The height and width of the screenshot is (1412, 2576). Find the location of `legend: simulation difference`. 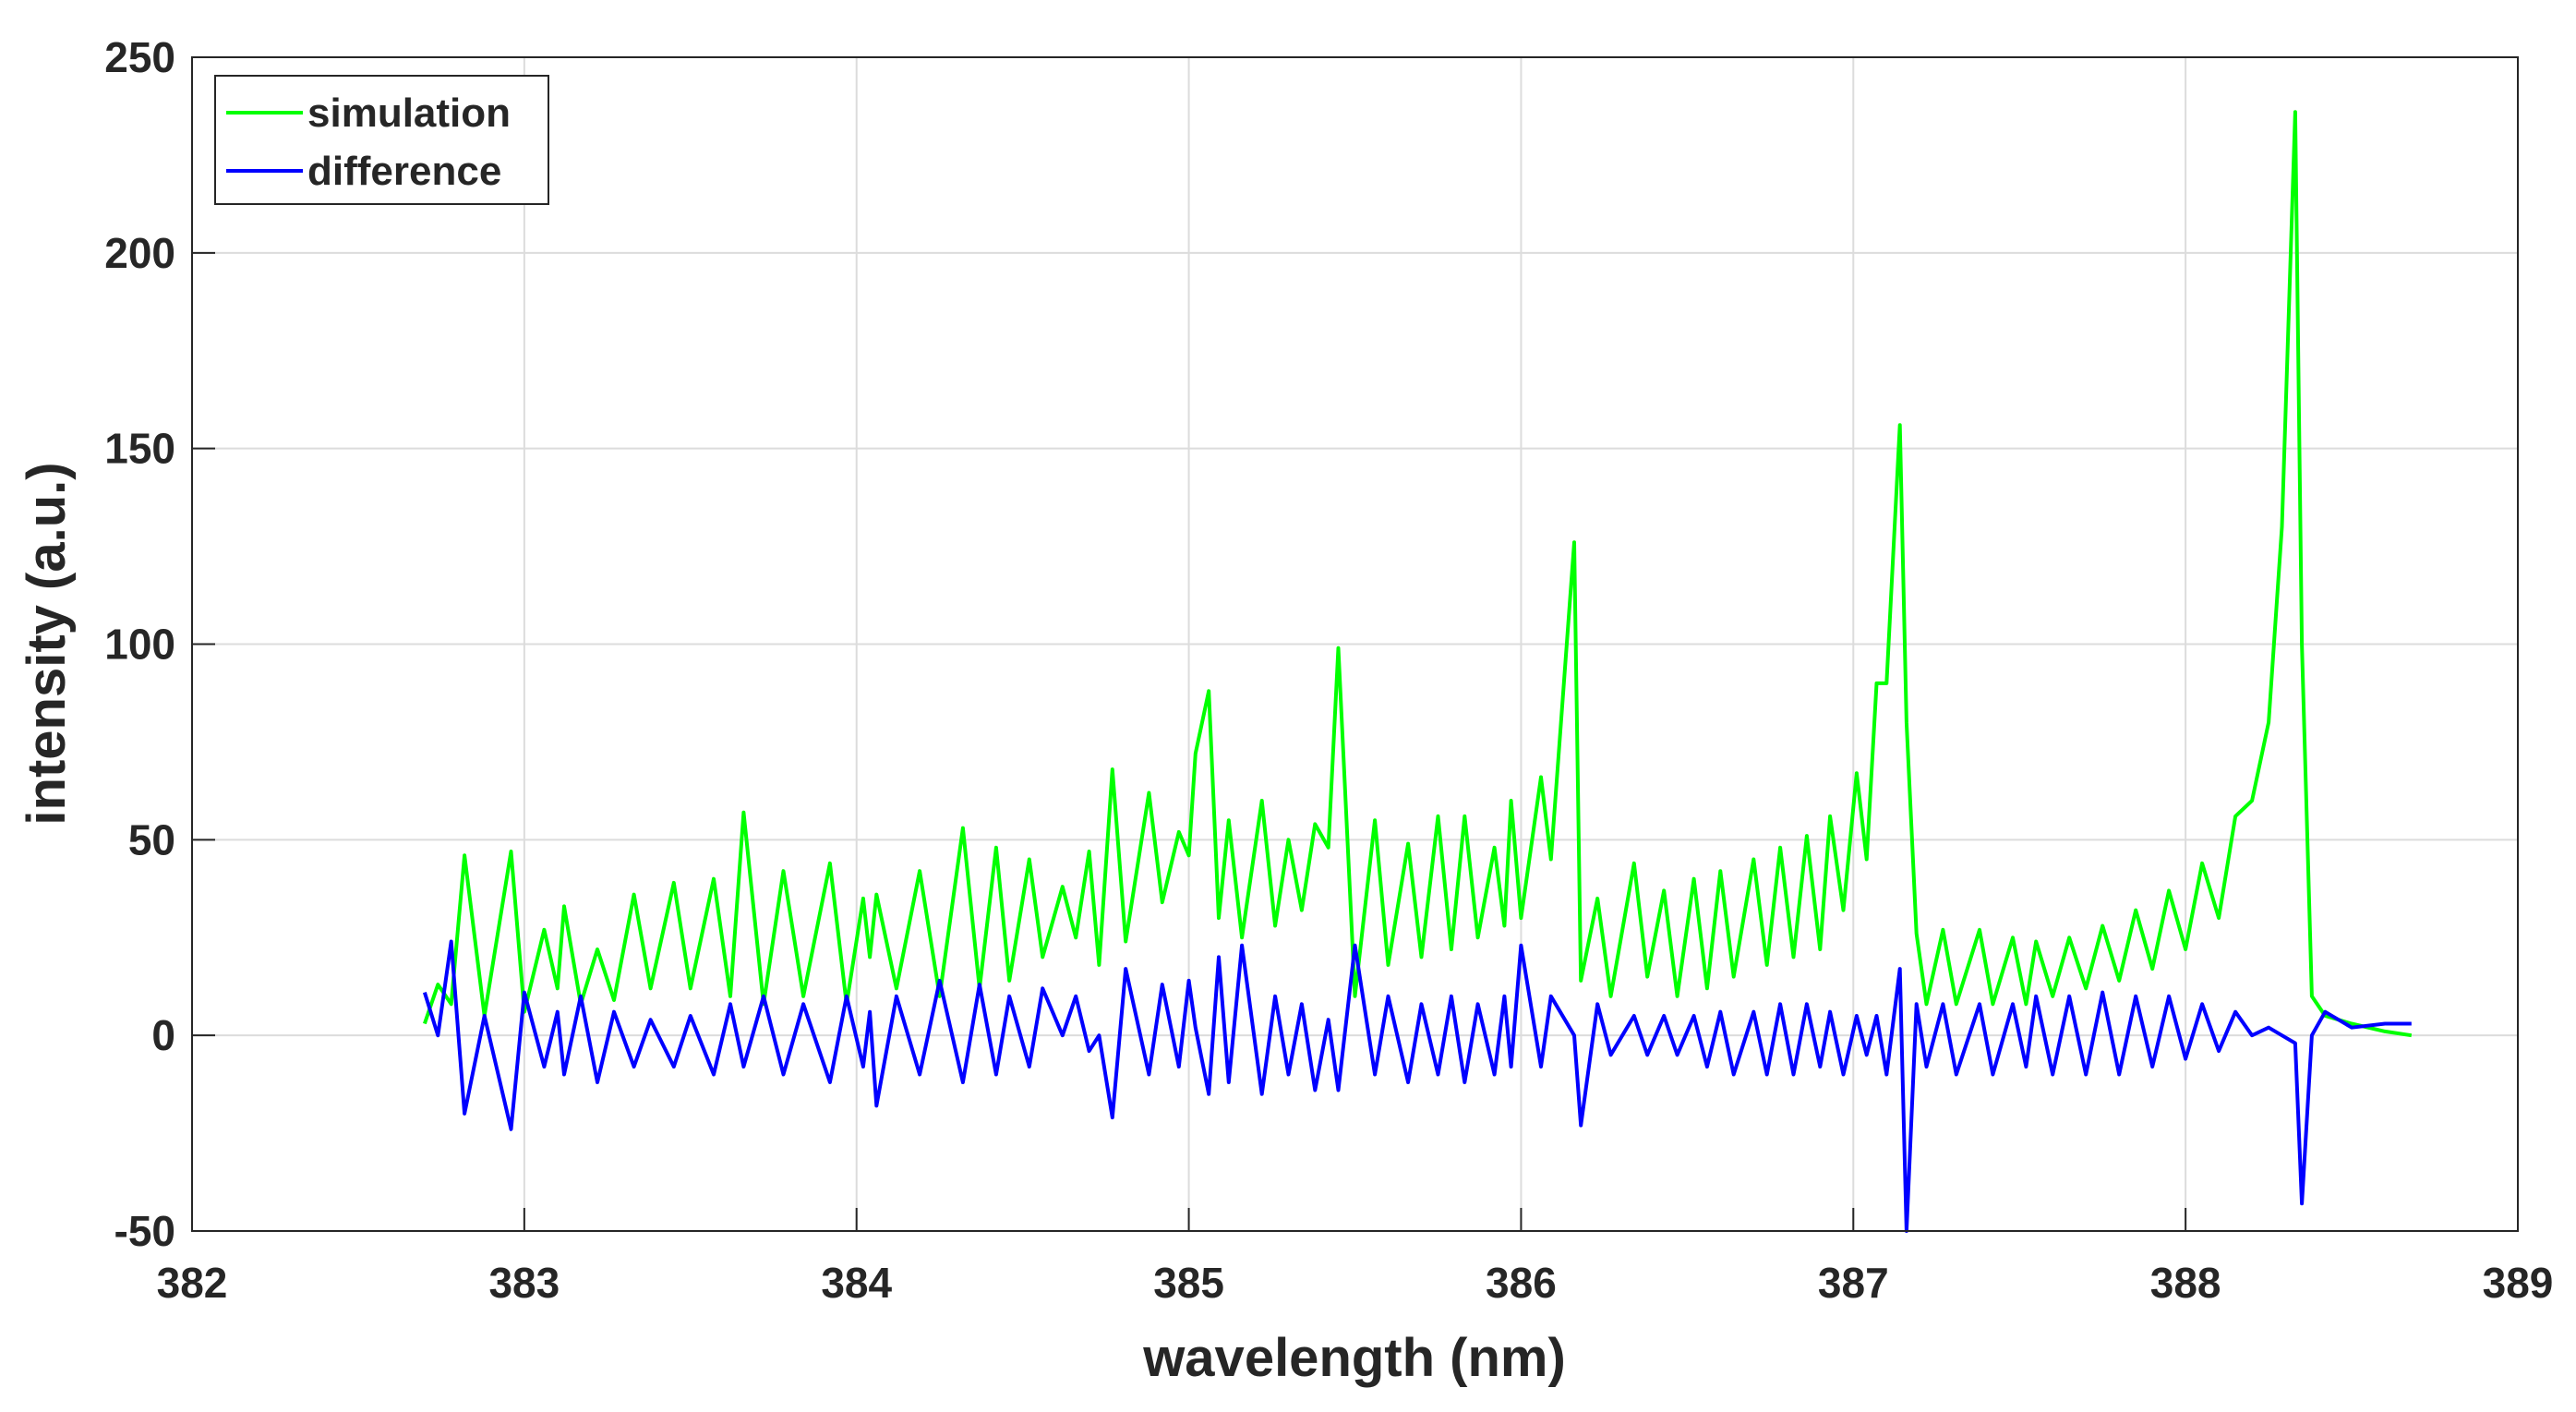

legend: simulation difference is located at coordinates (381, 140).